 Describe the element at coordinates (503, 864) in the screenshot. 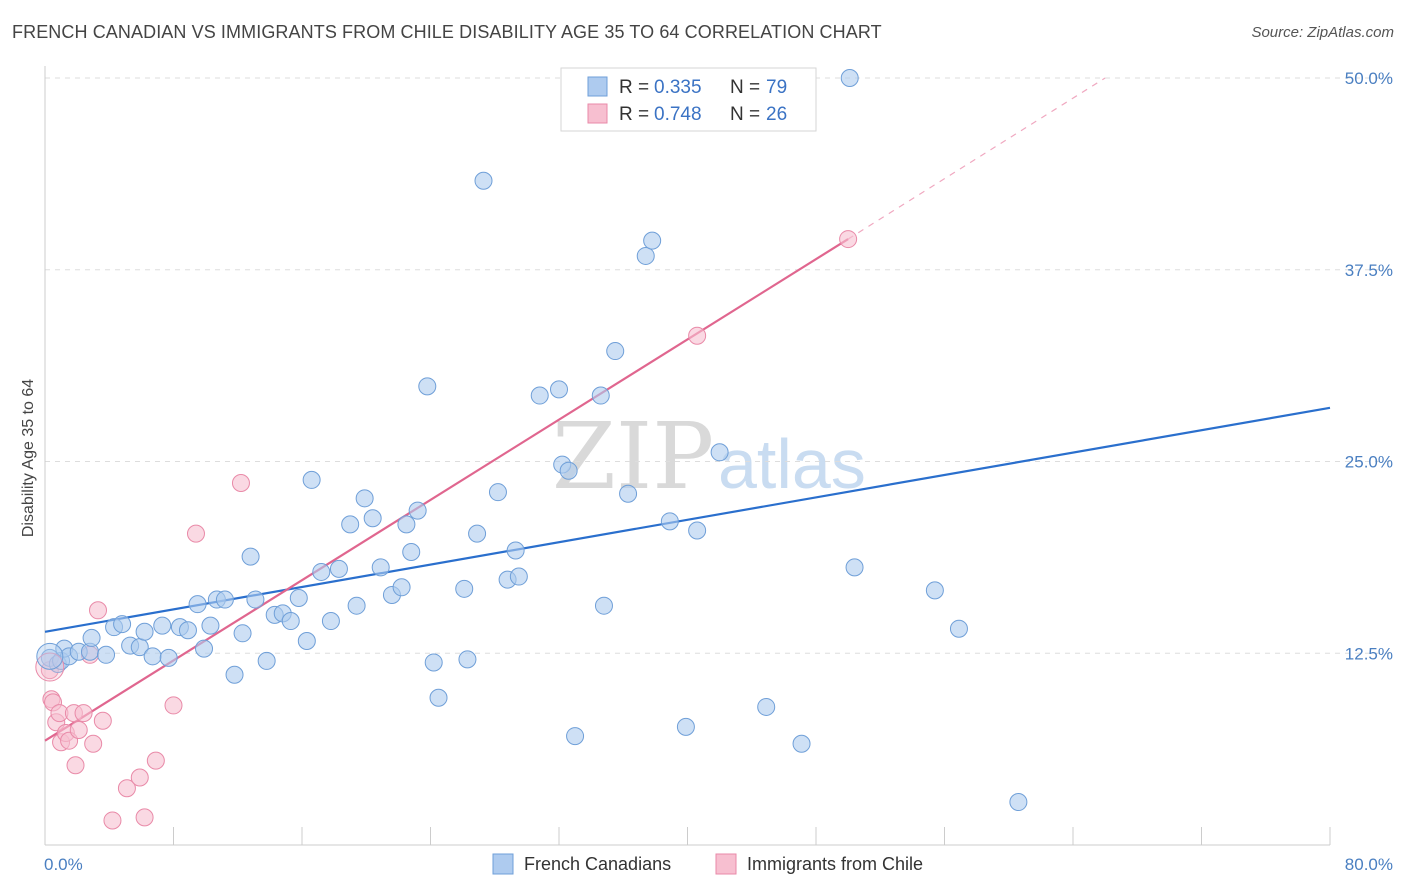

I see `bottom-legend-swatch-french-canadians` at that location.